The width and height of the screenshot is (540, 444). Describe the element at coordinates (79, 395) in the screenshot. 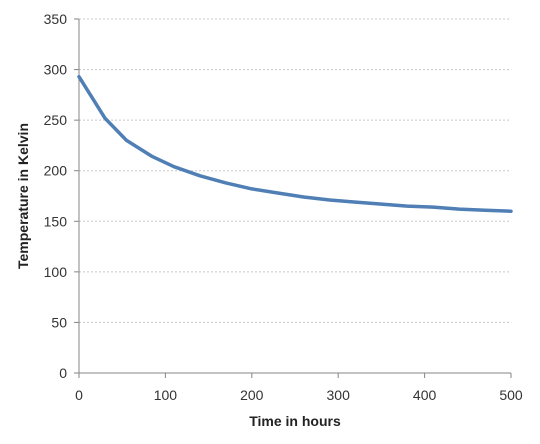

I see `x-tick-label: 0` at that location.